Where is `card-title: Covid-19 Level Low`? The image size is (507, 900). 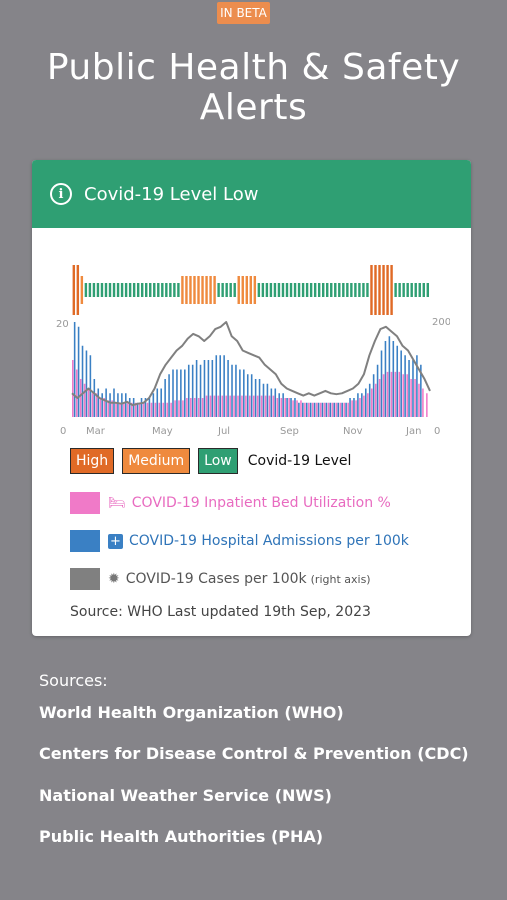
card-title: Covid-19 Level Low is located at coordinates (171, 194).